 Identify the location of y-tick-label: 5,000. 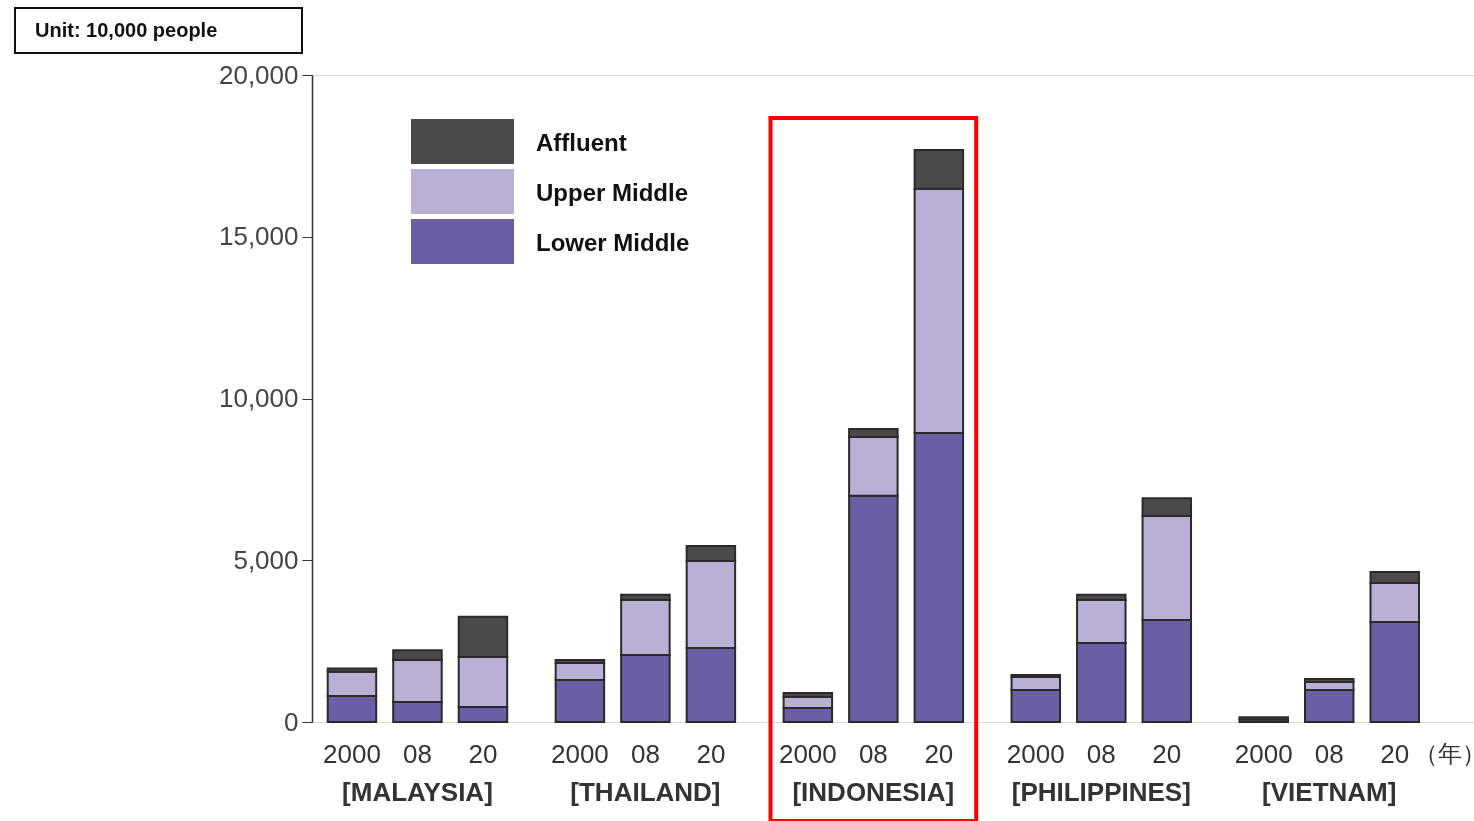
(266, 559).